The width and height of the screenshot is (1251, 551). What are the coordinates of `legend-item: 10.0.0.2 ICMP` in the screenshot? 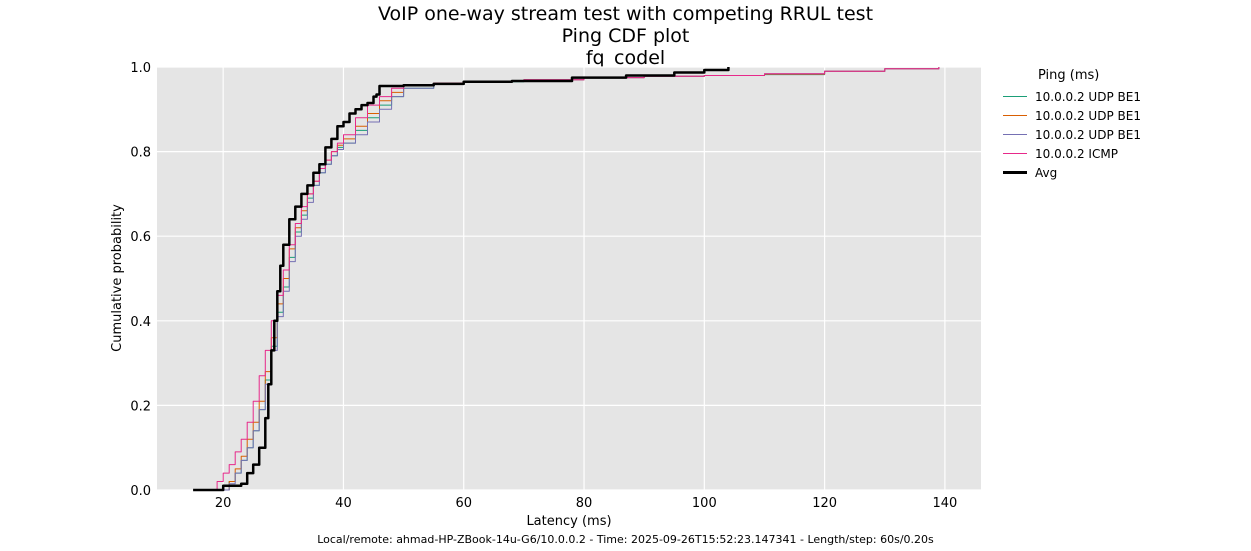 It's located at (1070, 153).